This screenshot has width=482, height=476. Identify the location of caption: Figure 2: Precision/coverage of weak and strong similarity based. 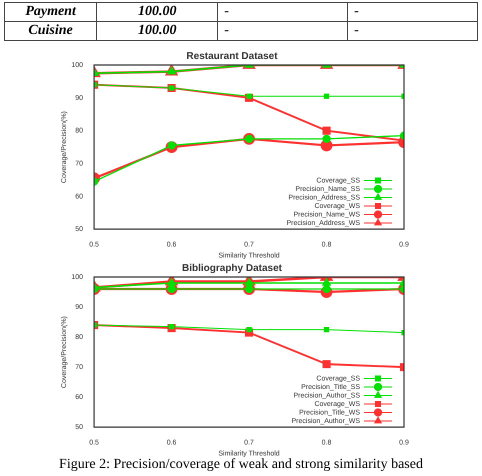
(241, 465).